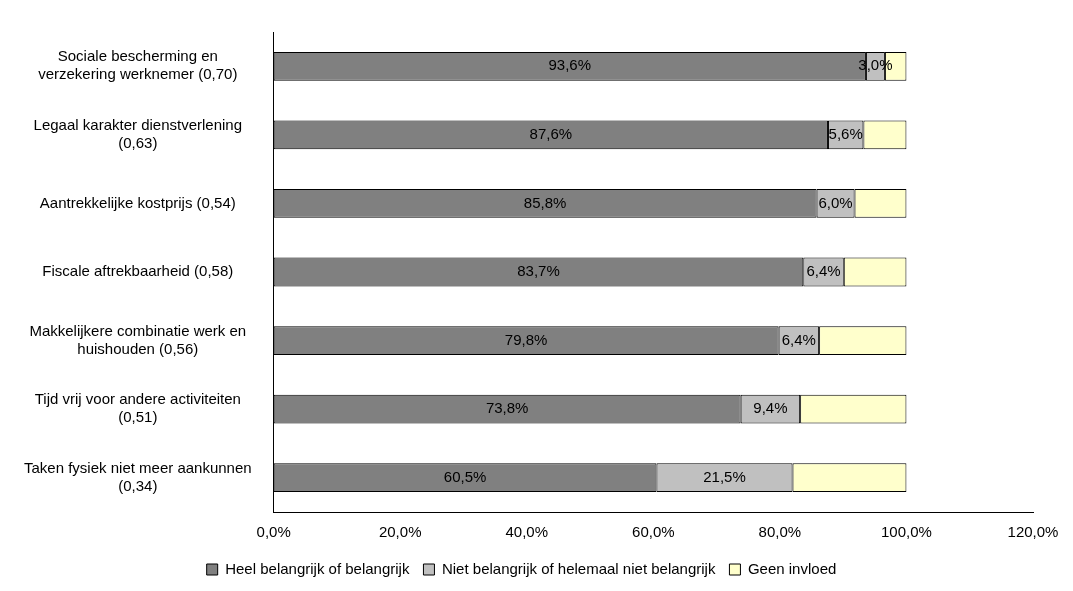 This screenshot has width=1073, height=591. Describe the element at coordinates (317, 568) in the screenshot. I see `legend-label: Heel belangrijk of belangrijk` at that location.